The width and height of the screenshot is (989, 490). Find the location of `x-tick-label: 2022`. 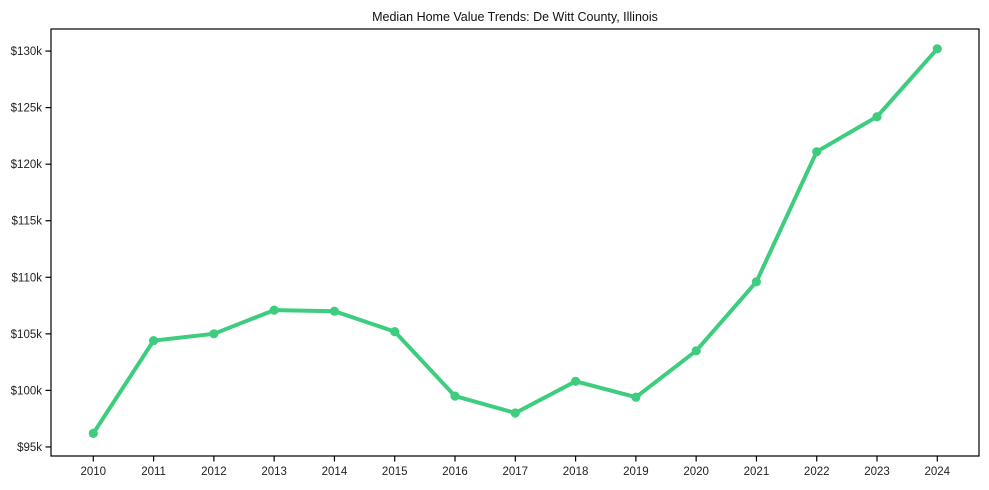

x-tick-label: 2022 is located at coordinates (817, 472).